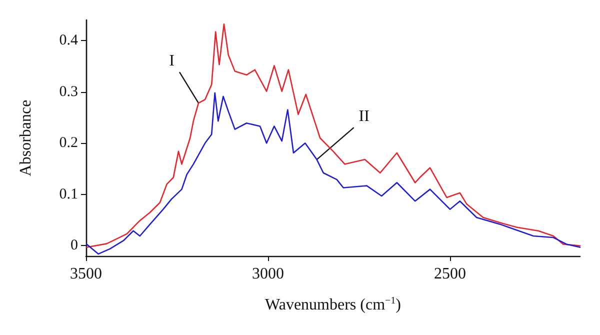  What do you see at coordinates (268, 274) in the screenshot?
I see `x-tick-label: 3000` at bounding box center [268, 274].